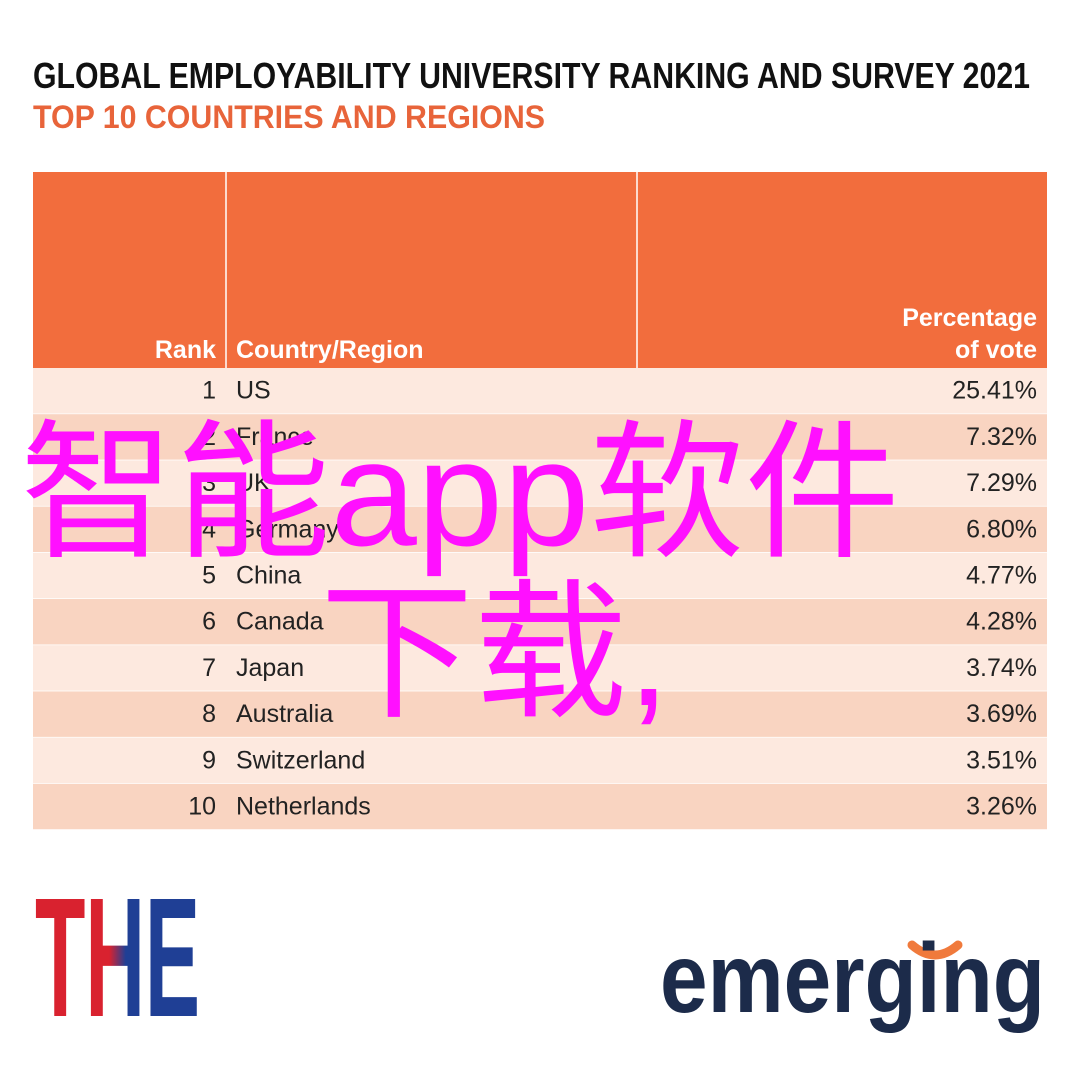  What do you see at coordinates (209, 576) in the screenshot?
I see `rank-cell: 5` at bounding box center [209, 576].